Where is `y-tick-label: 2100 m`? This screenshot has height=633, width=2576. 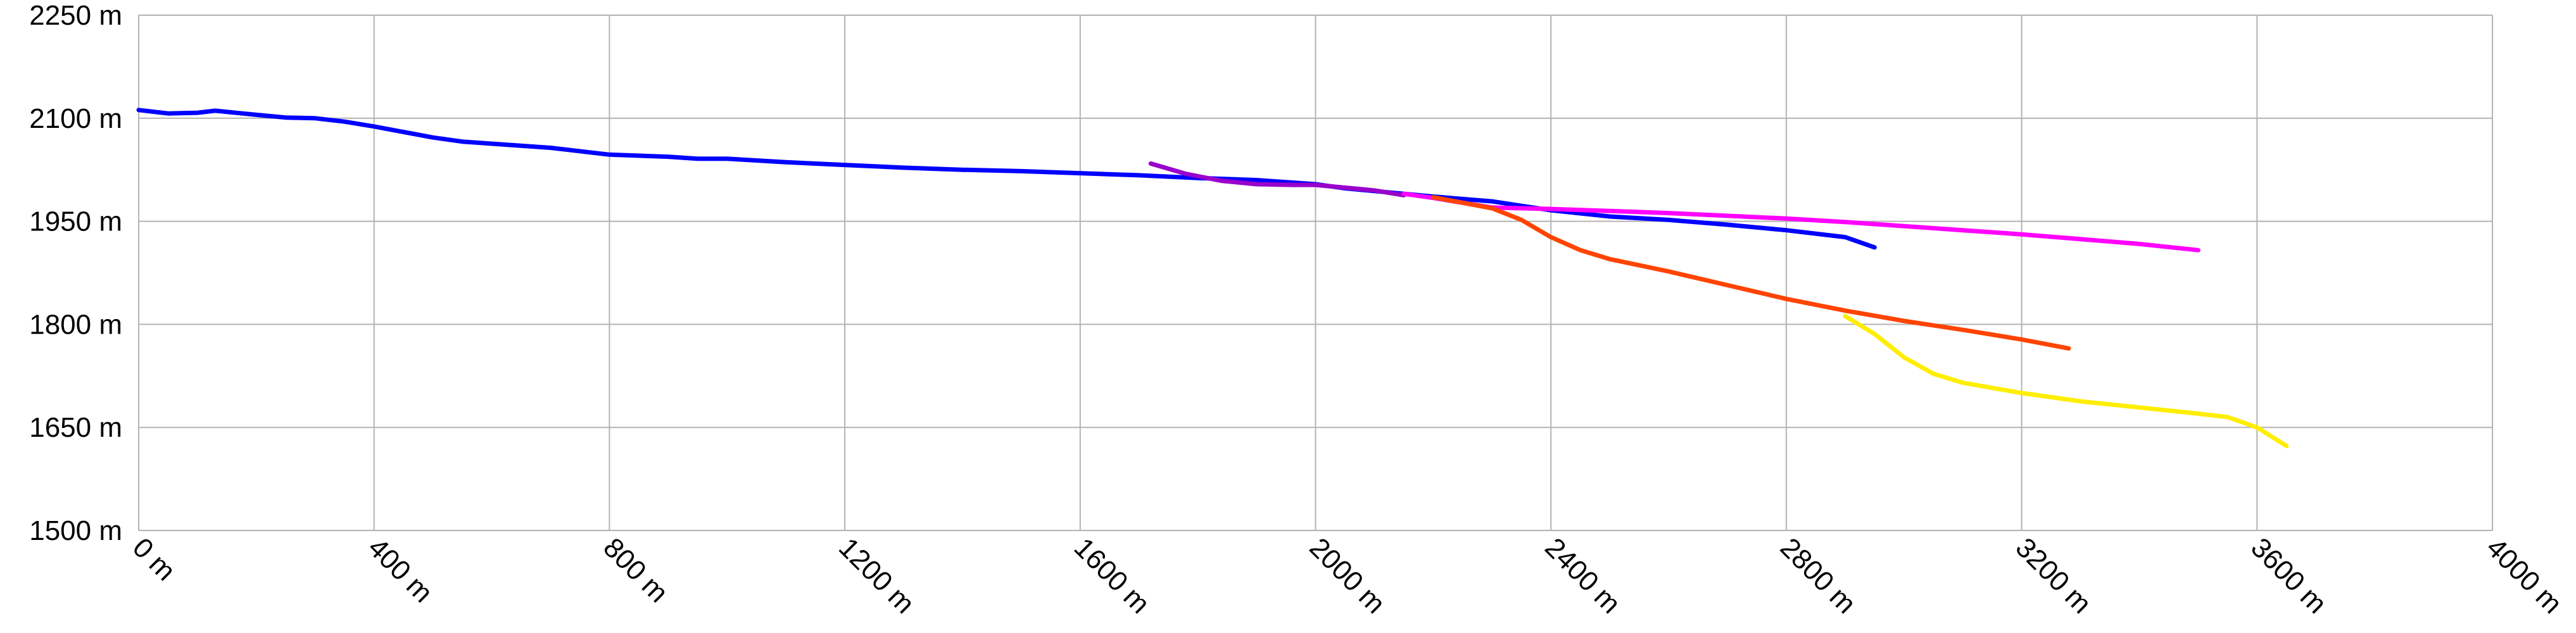
y-tick-label: 2100 m is located at coordinates (75, 119).